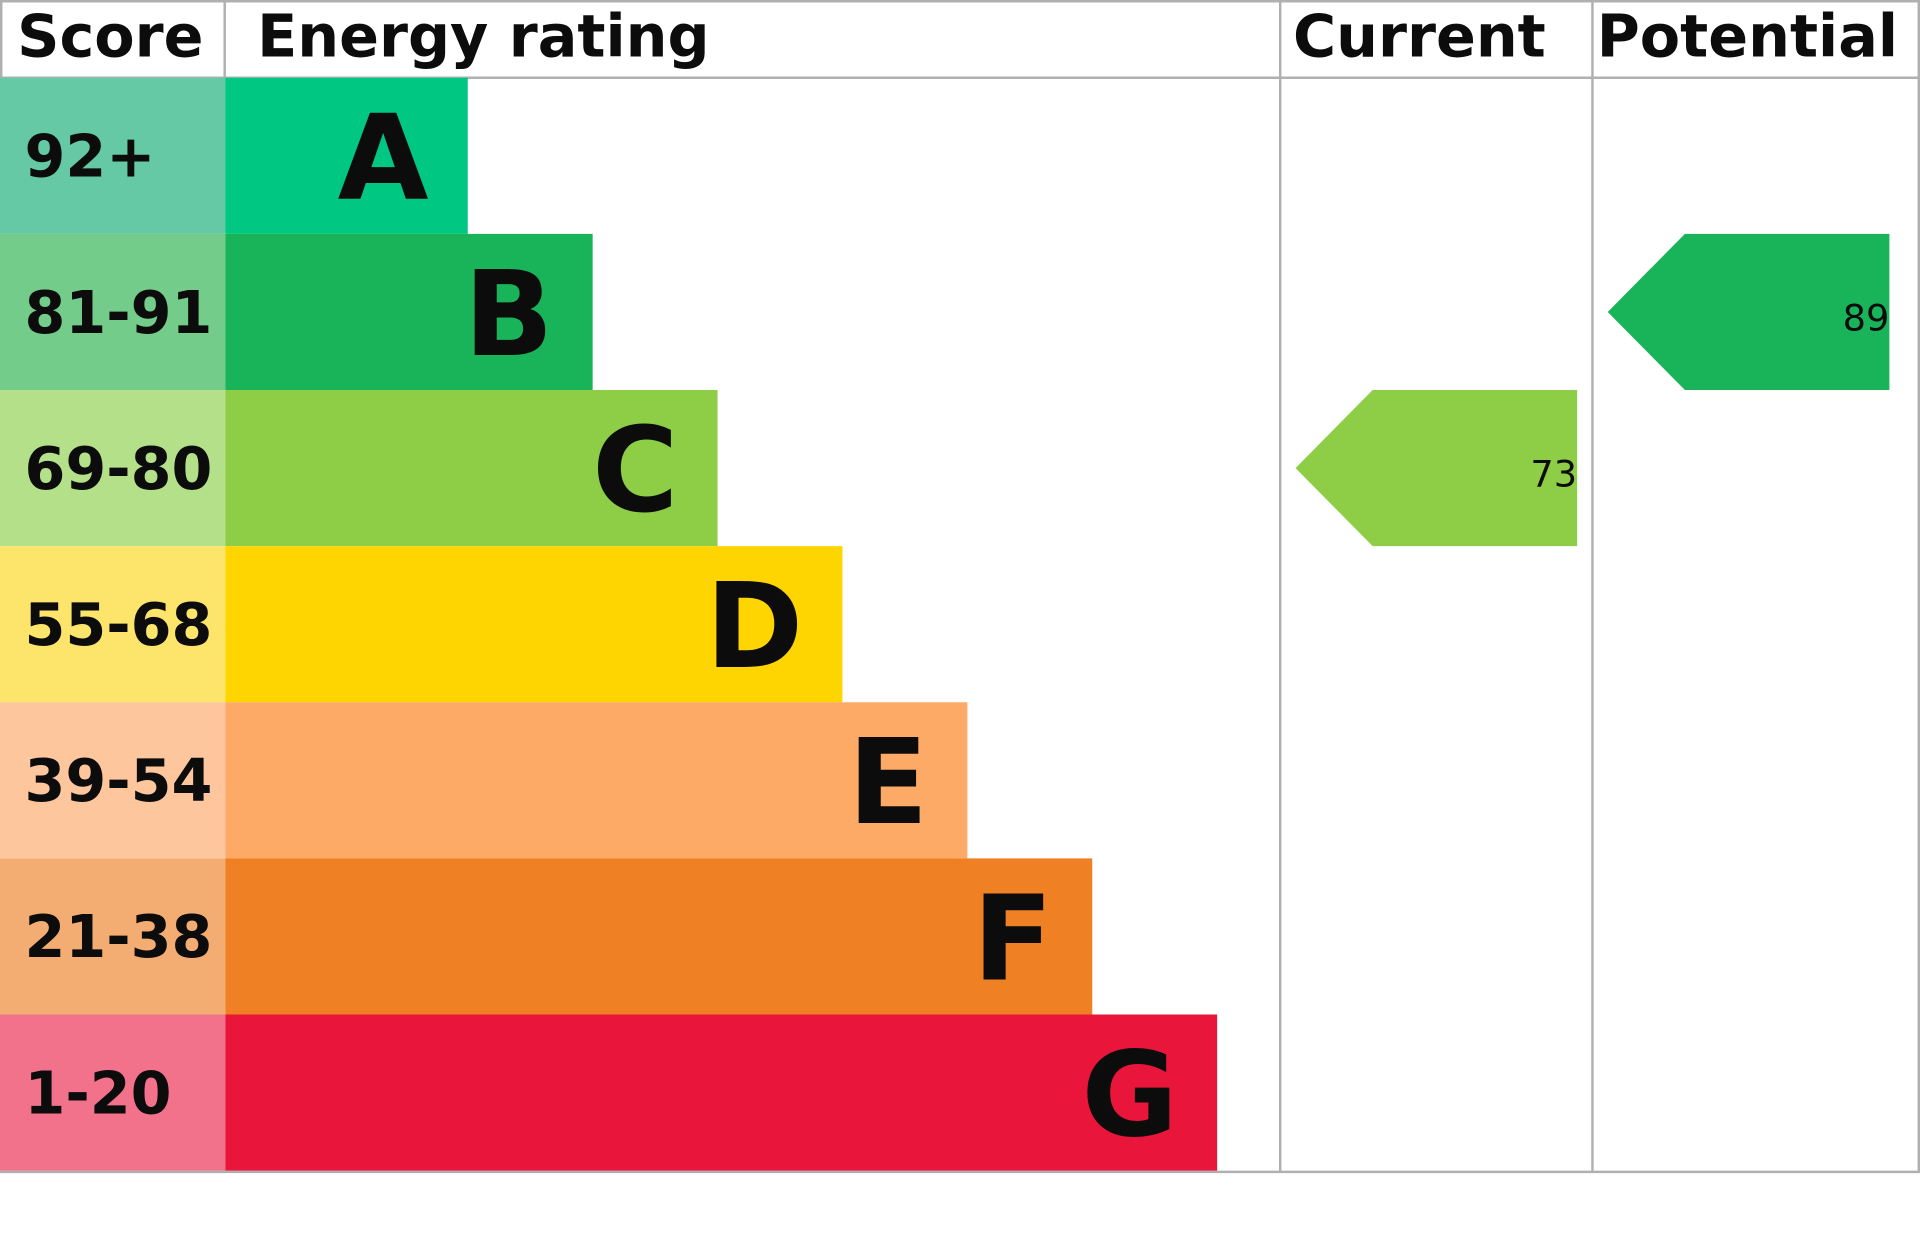 This screenshot has width=1920, height=1249. I want to click on rating-letter: D, so click(755, 626).